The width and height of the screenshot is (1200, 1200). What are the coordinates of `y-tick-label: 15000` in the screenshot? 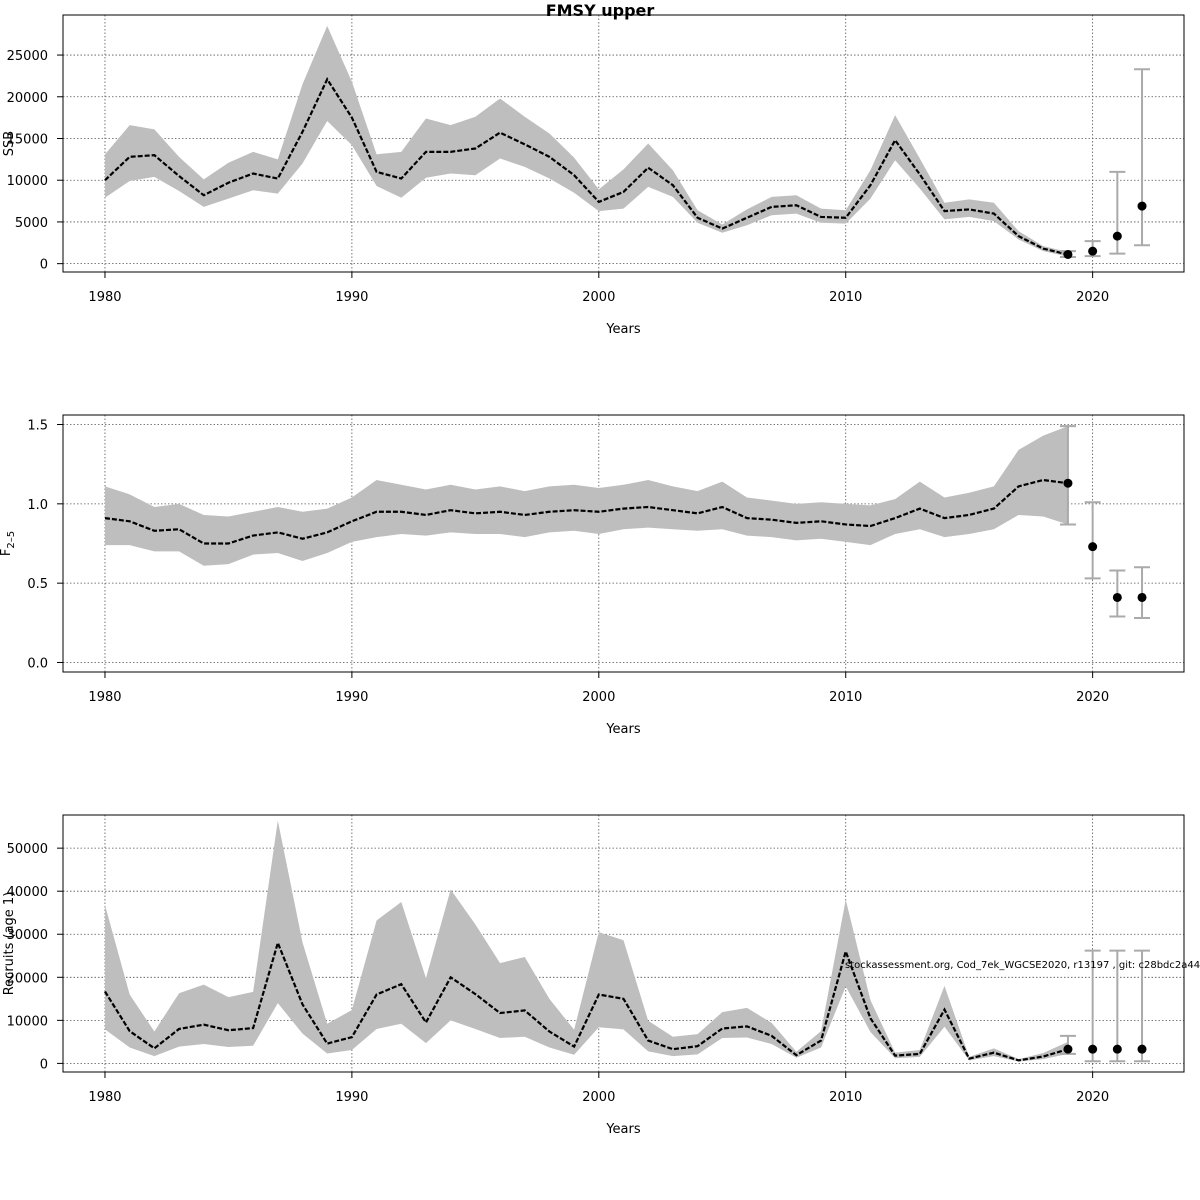 It's located at (27, 139).